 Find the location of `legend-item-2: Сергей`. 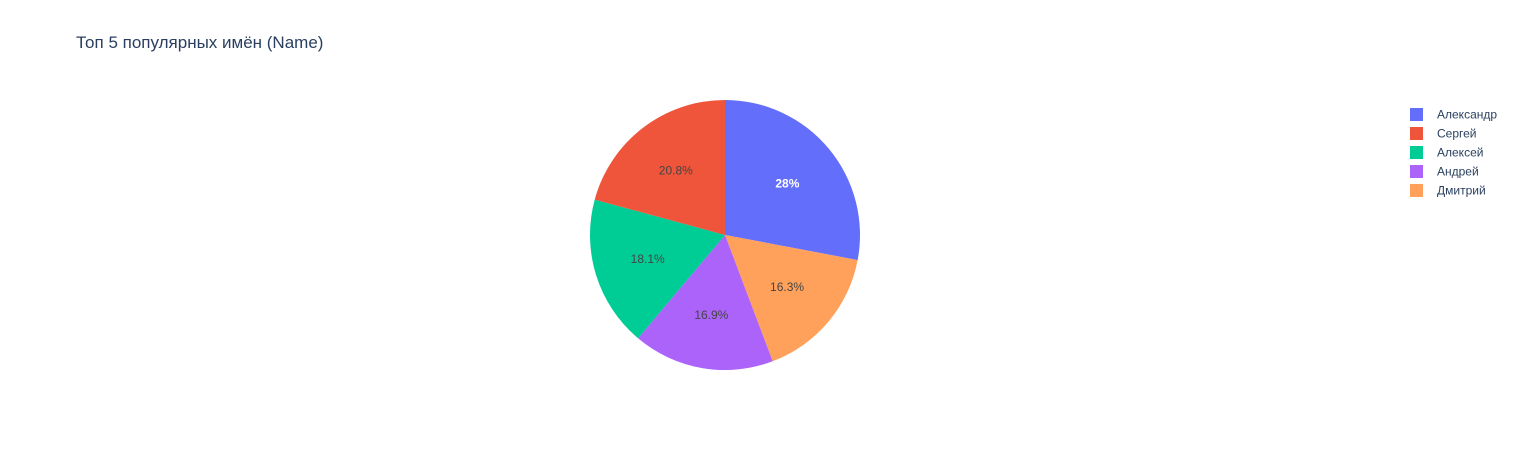

legend-item-2: Сергей is located at coordinates (1443, 134).